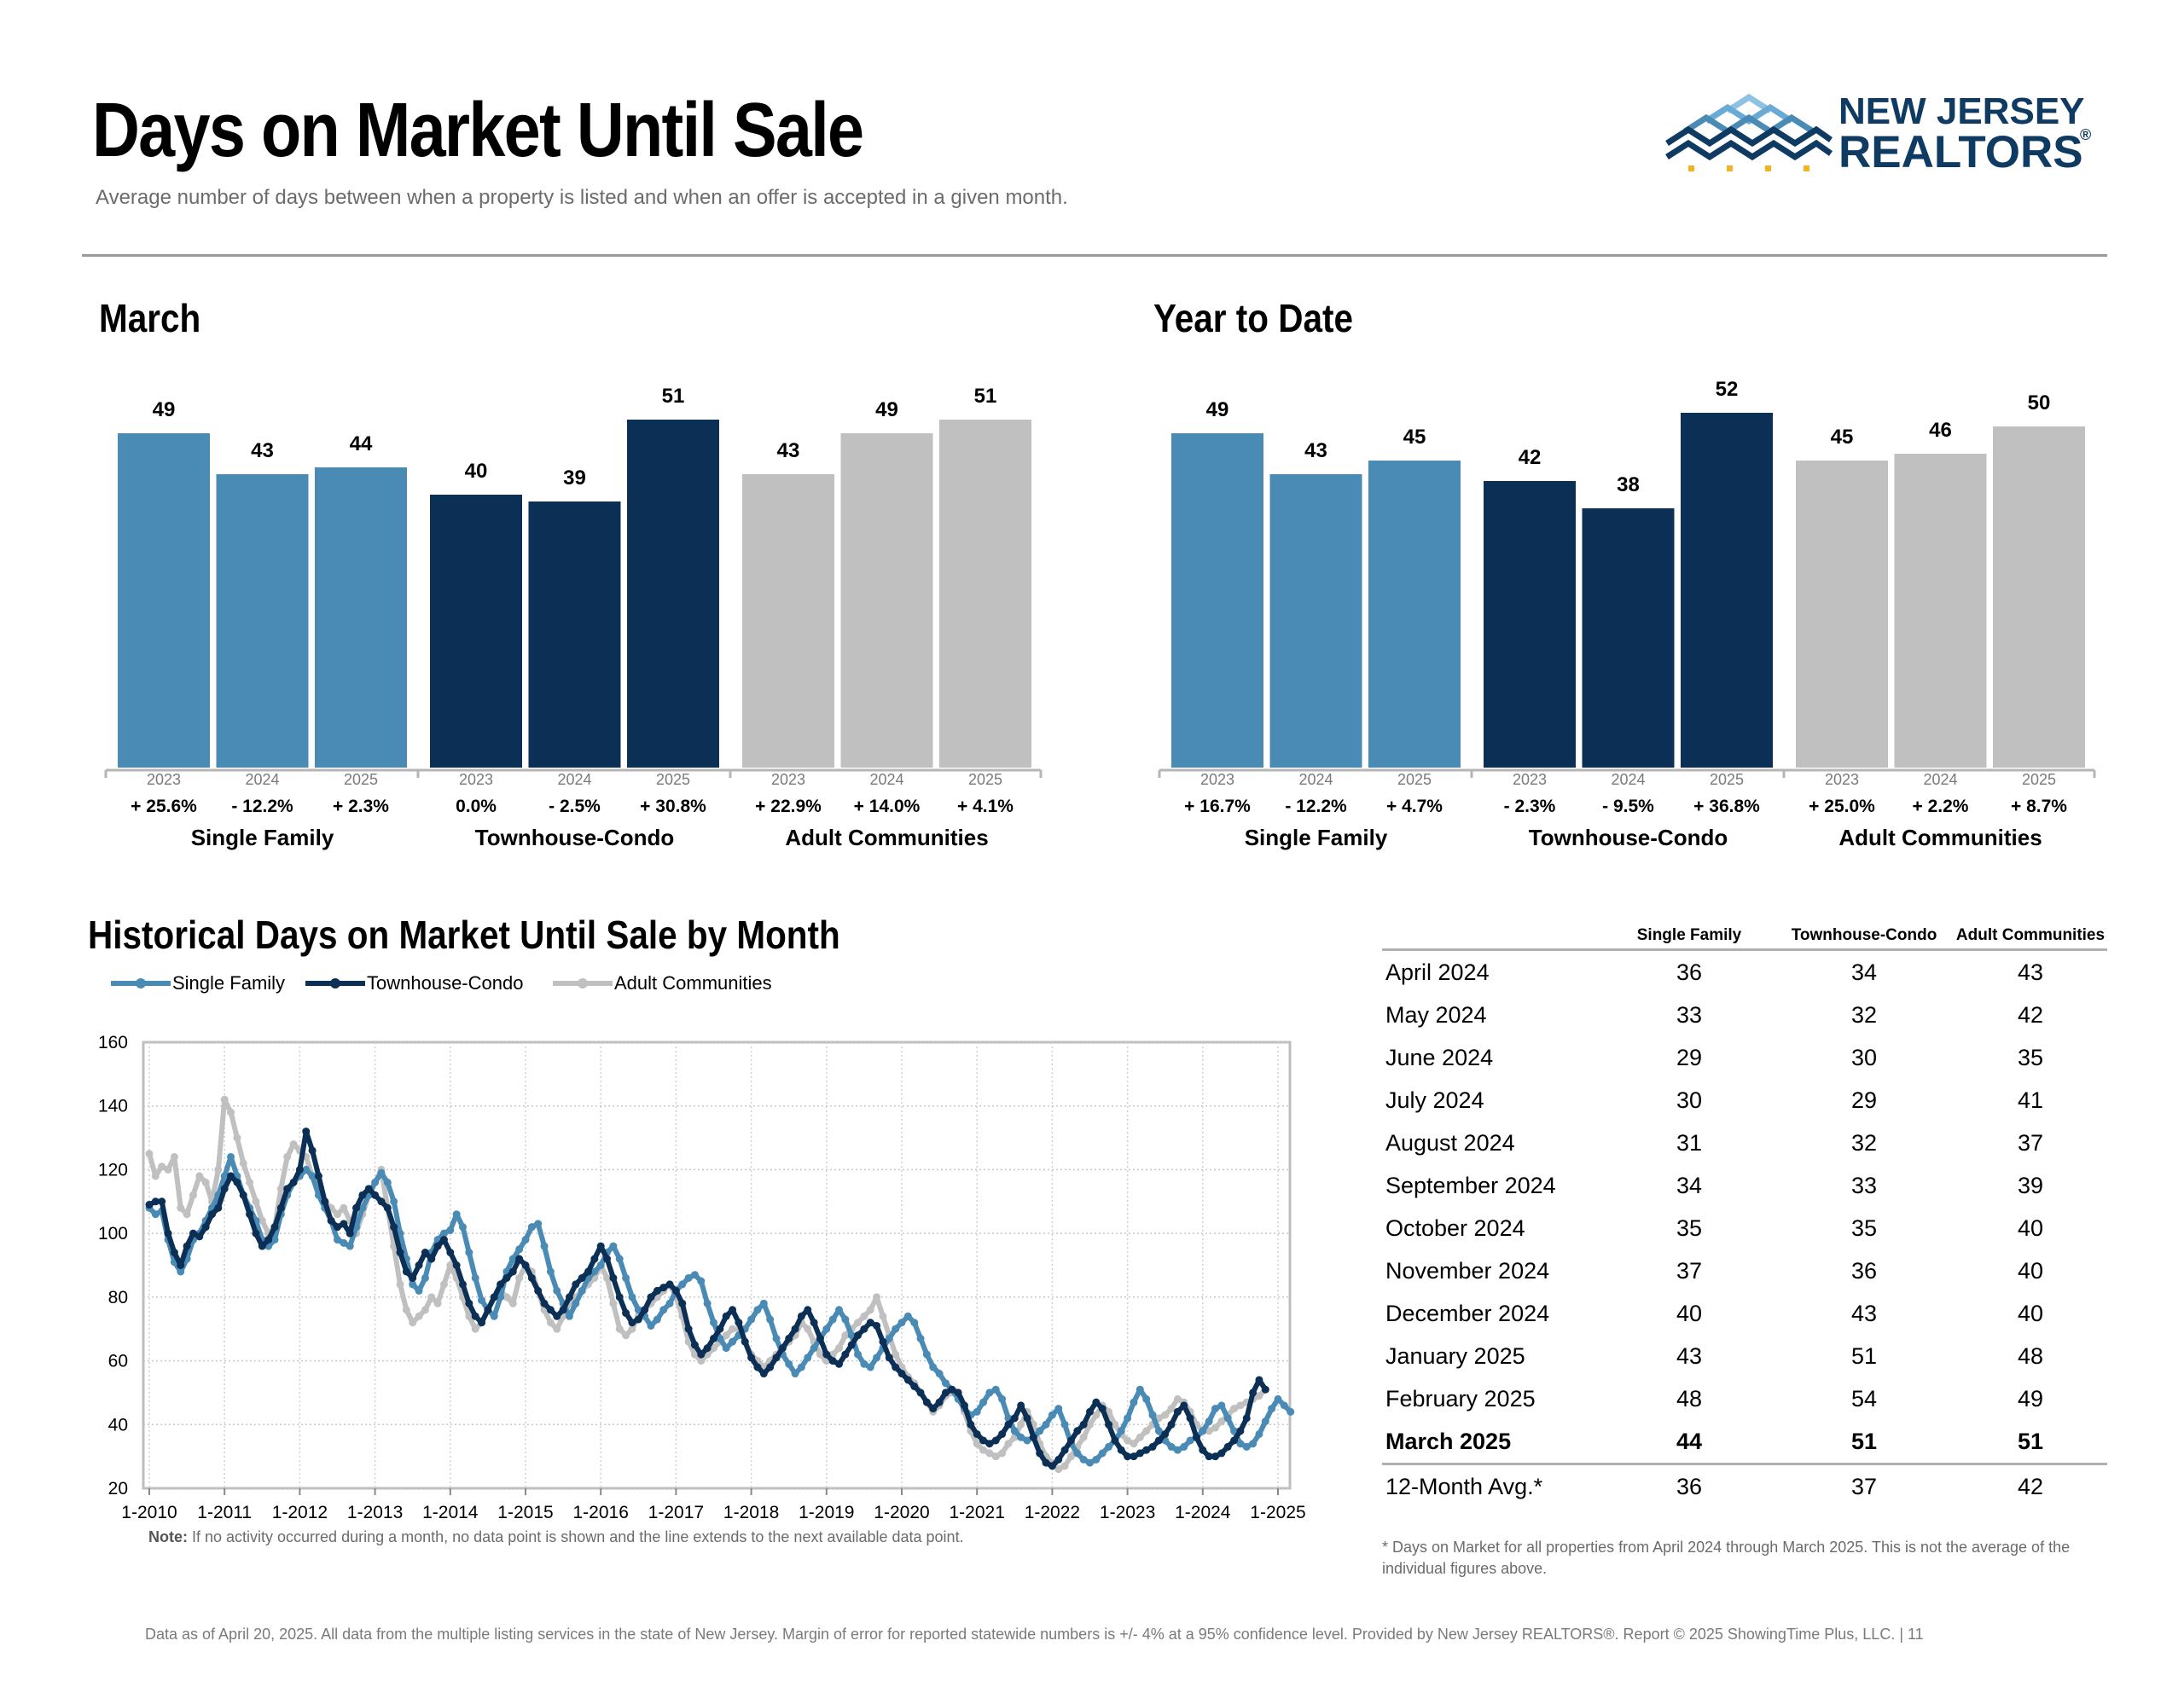  Describe the element at coordinates (1315, 780) in the screenshot. I see `ytd-year-label: 2024` at that location.